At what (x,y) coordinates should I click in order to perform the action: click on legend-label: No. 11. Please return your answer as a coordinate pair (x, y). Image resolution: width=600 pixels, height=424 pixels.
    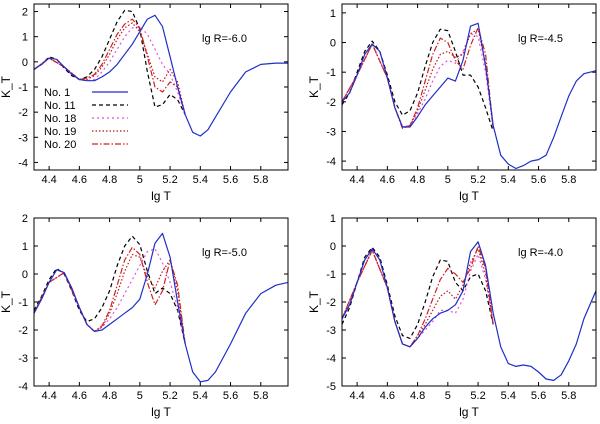
    Looking at the image, I should click on (60, 106).